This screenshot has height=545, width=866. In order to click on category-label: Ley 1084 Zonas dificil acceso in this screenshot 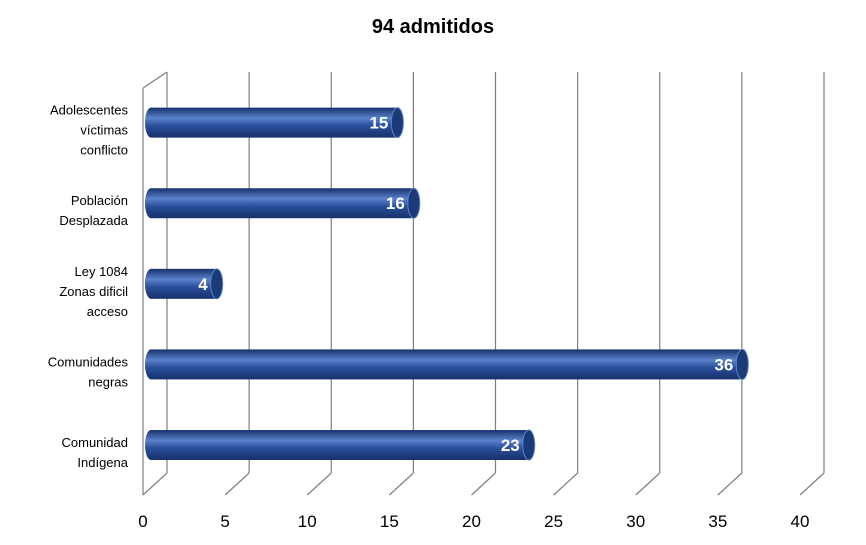, I will do `click(93, 291)`.